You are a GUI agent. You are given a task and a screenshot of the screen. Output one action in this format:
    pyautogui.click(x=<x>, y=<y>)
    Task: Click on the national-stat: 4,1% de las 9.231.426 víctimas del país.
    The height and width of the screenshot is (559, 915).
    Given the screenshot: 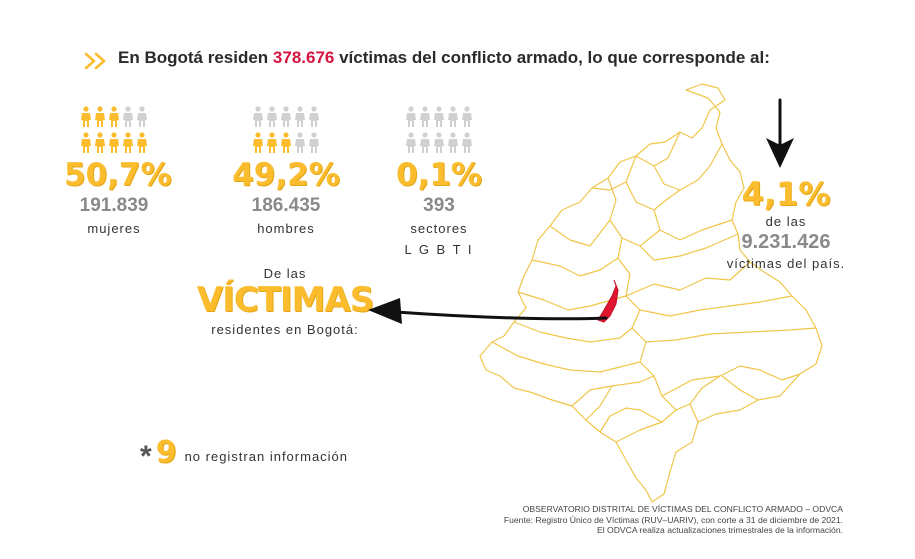 What is the action you would take?
    pyautogui.click(x=786, y=224)
    